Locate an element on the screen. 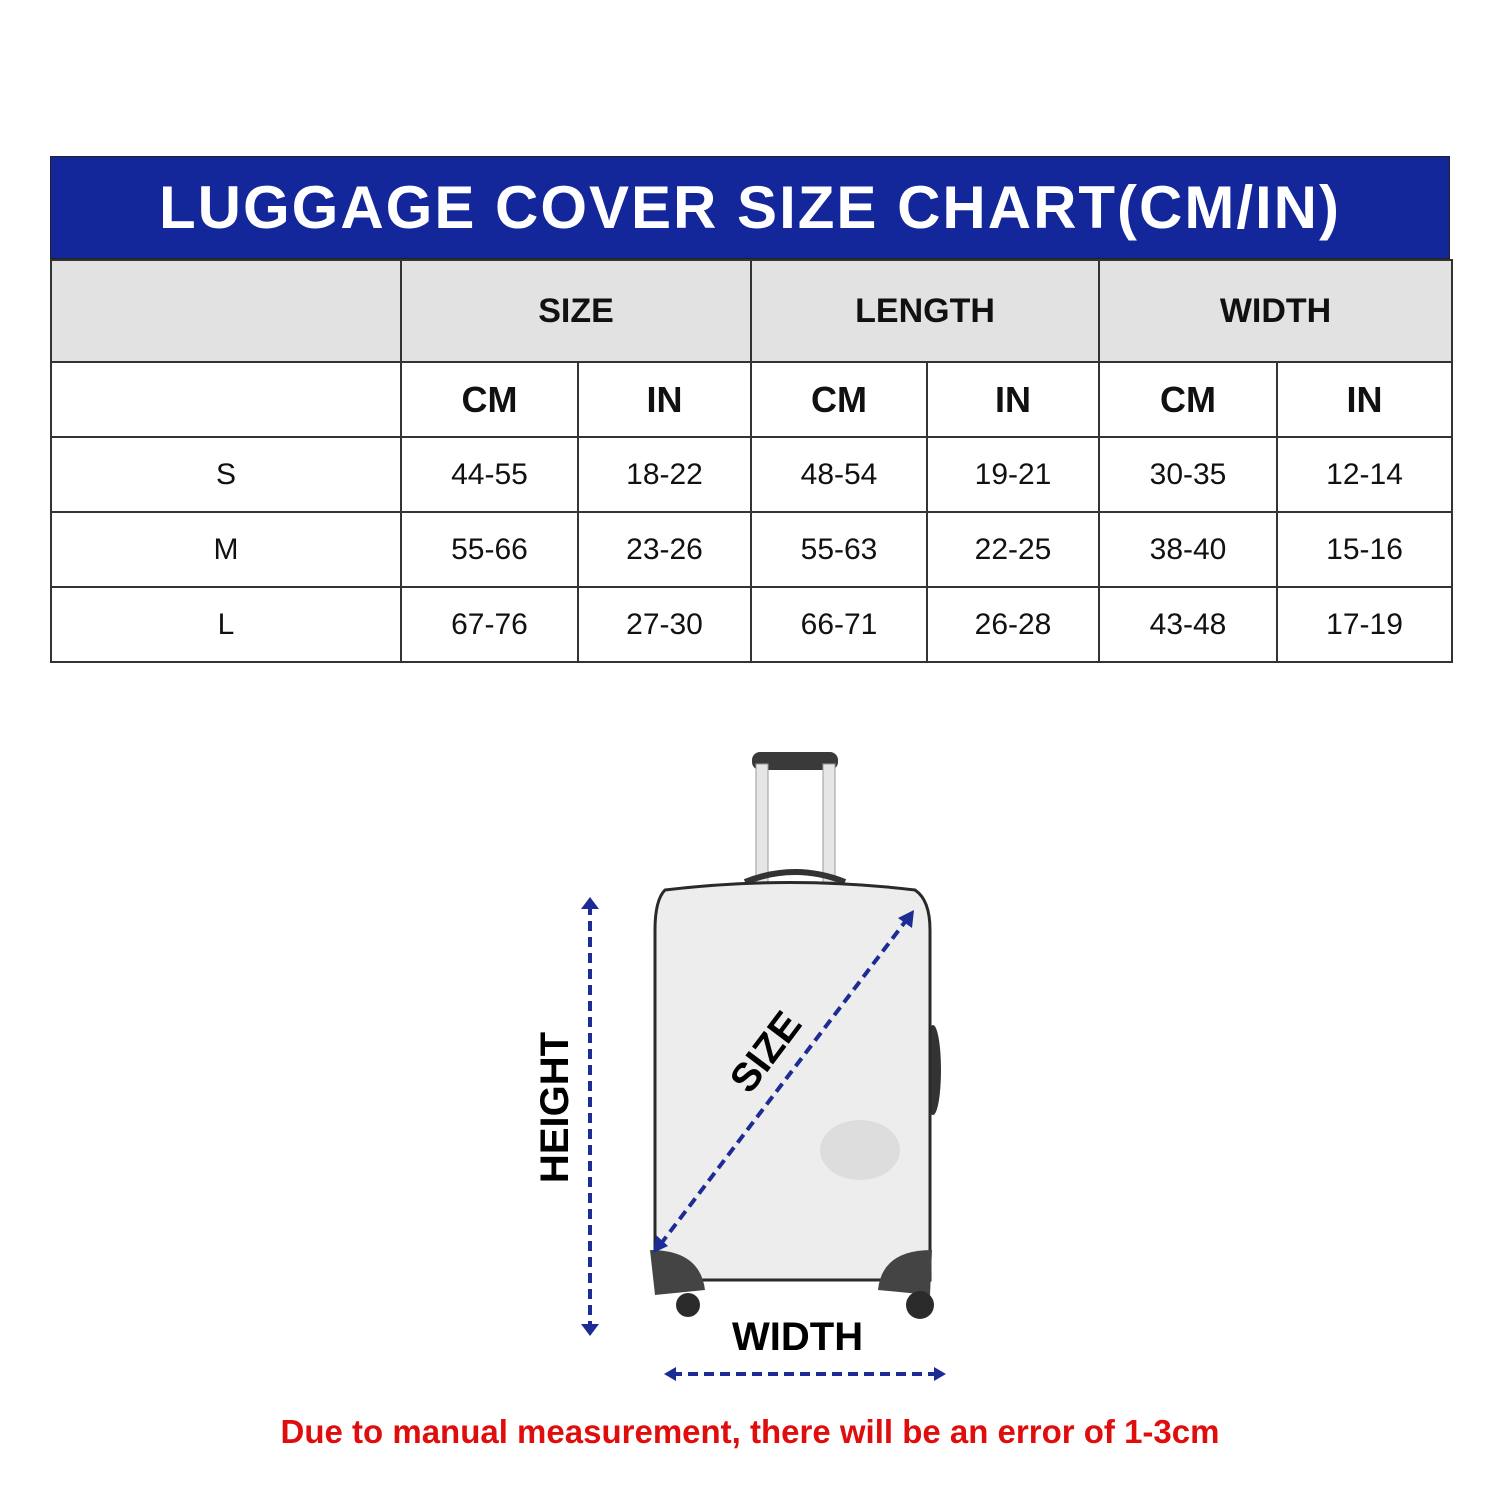  table-cell: 48-54 is located at coordinates (839, 474).